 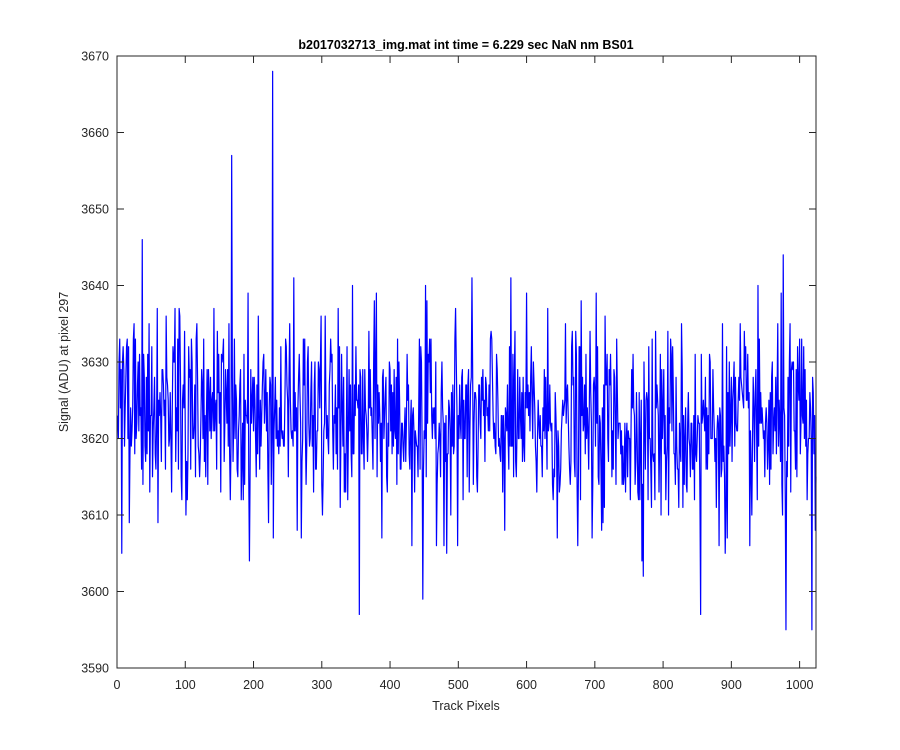 What do you see at coordinates (95, 286) in the screenshot?
I see `y-tick-label: 3640` at bounding box center [95, 286].